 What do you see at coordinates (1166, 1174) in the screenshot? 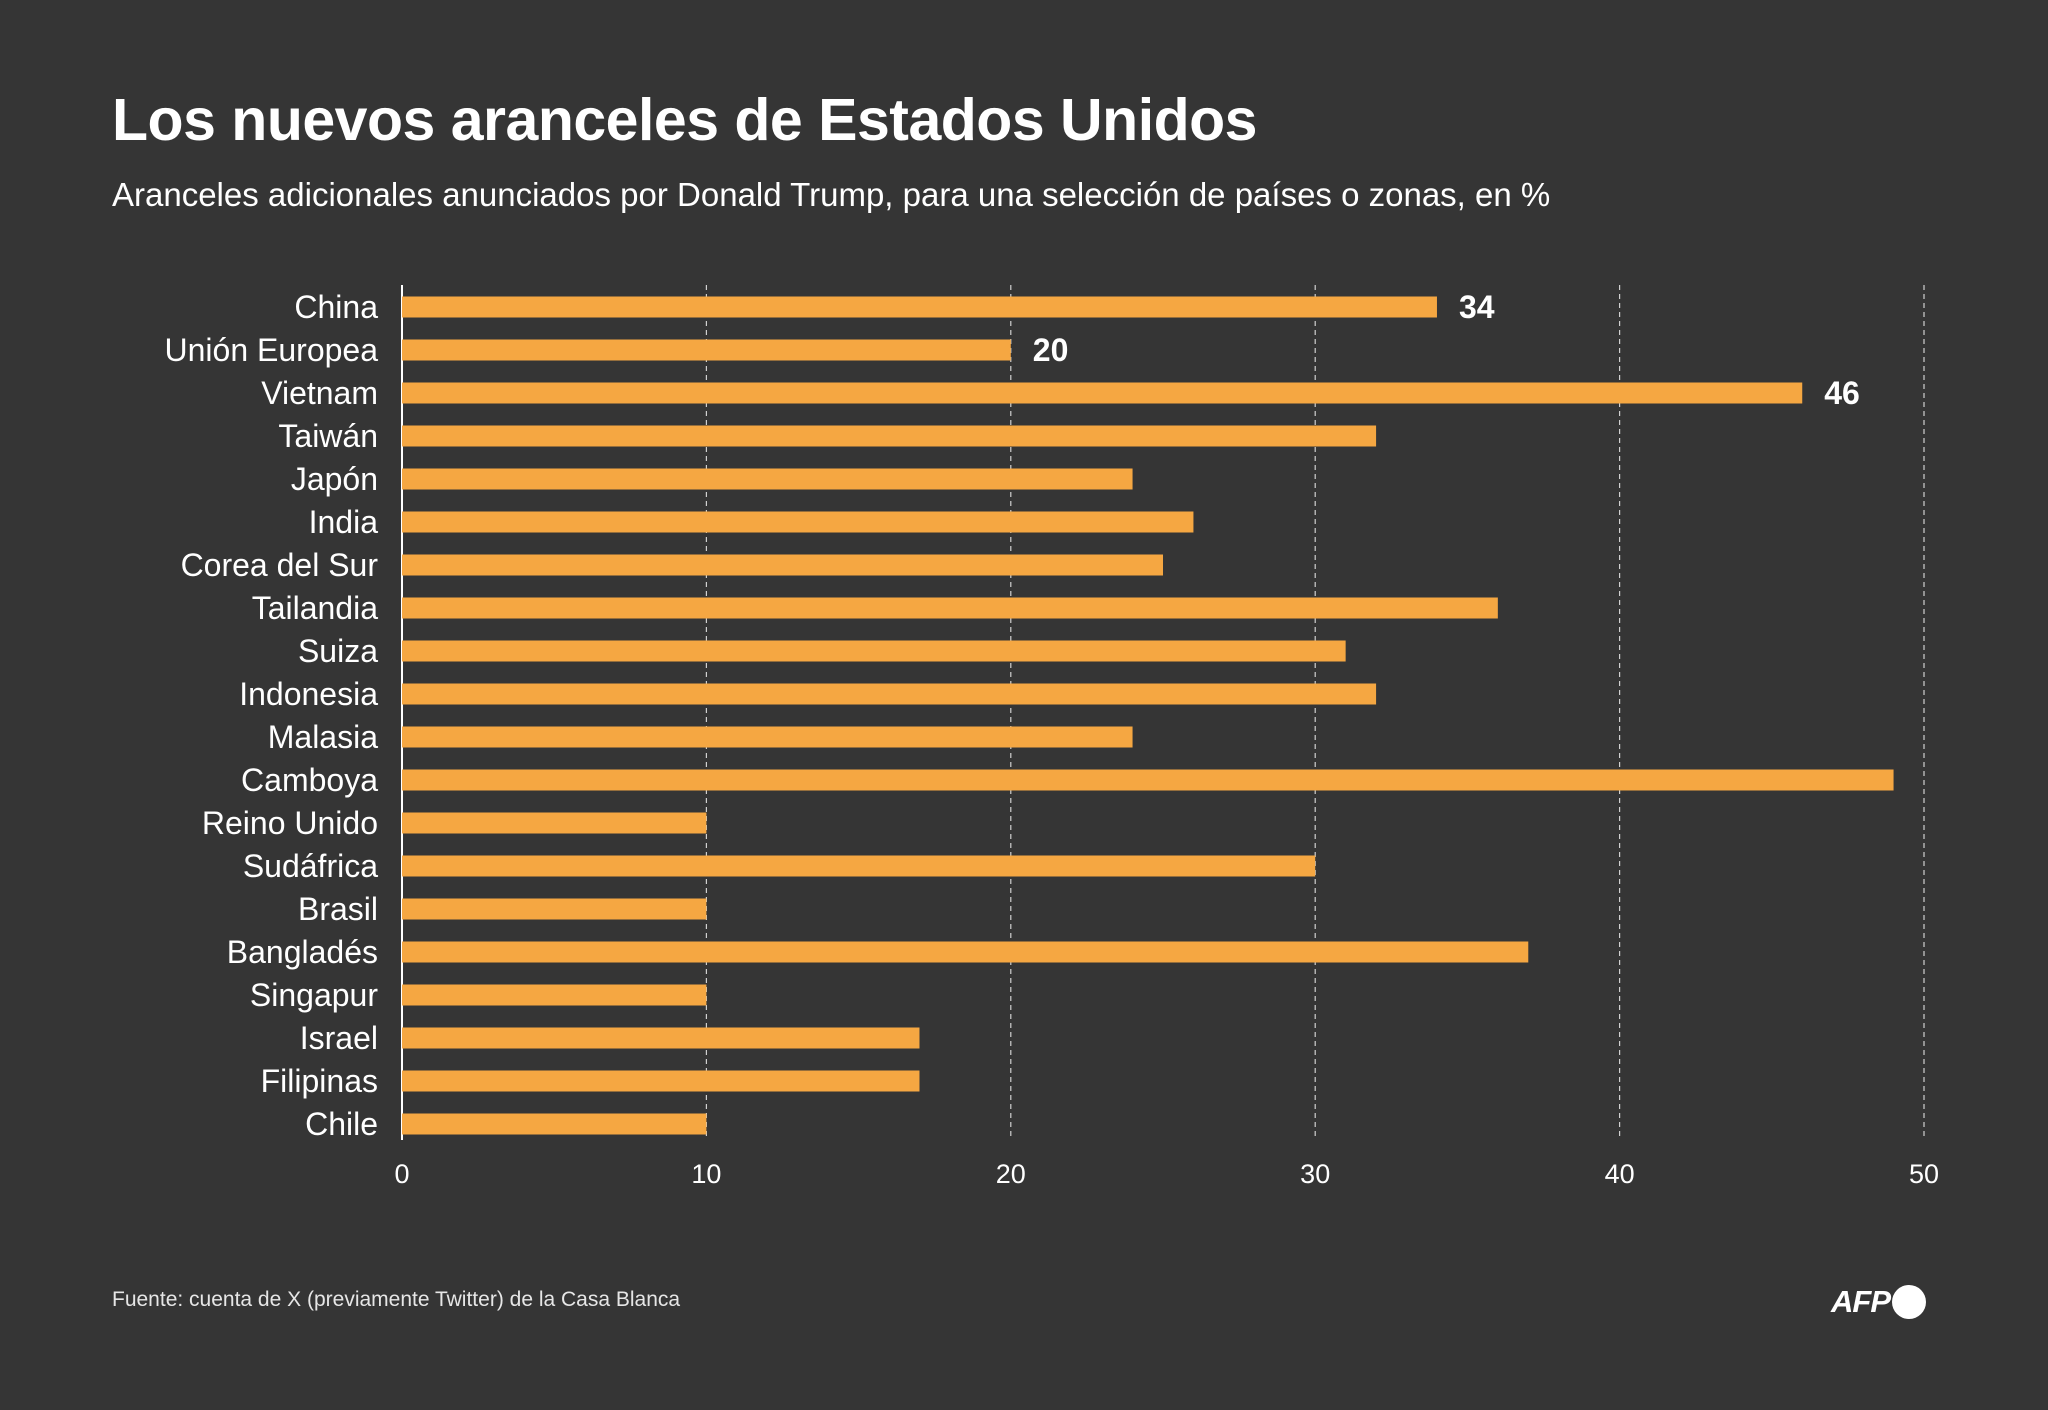
I see `x-tick-labels: 0 10 20 30 40 50` at bounding box center [1166, 1174].